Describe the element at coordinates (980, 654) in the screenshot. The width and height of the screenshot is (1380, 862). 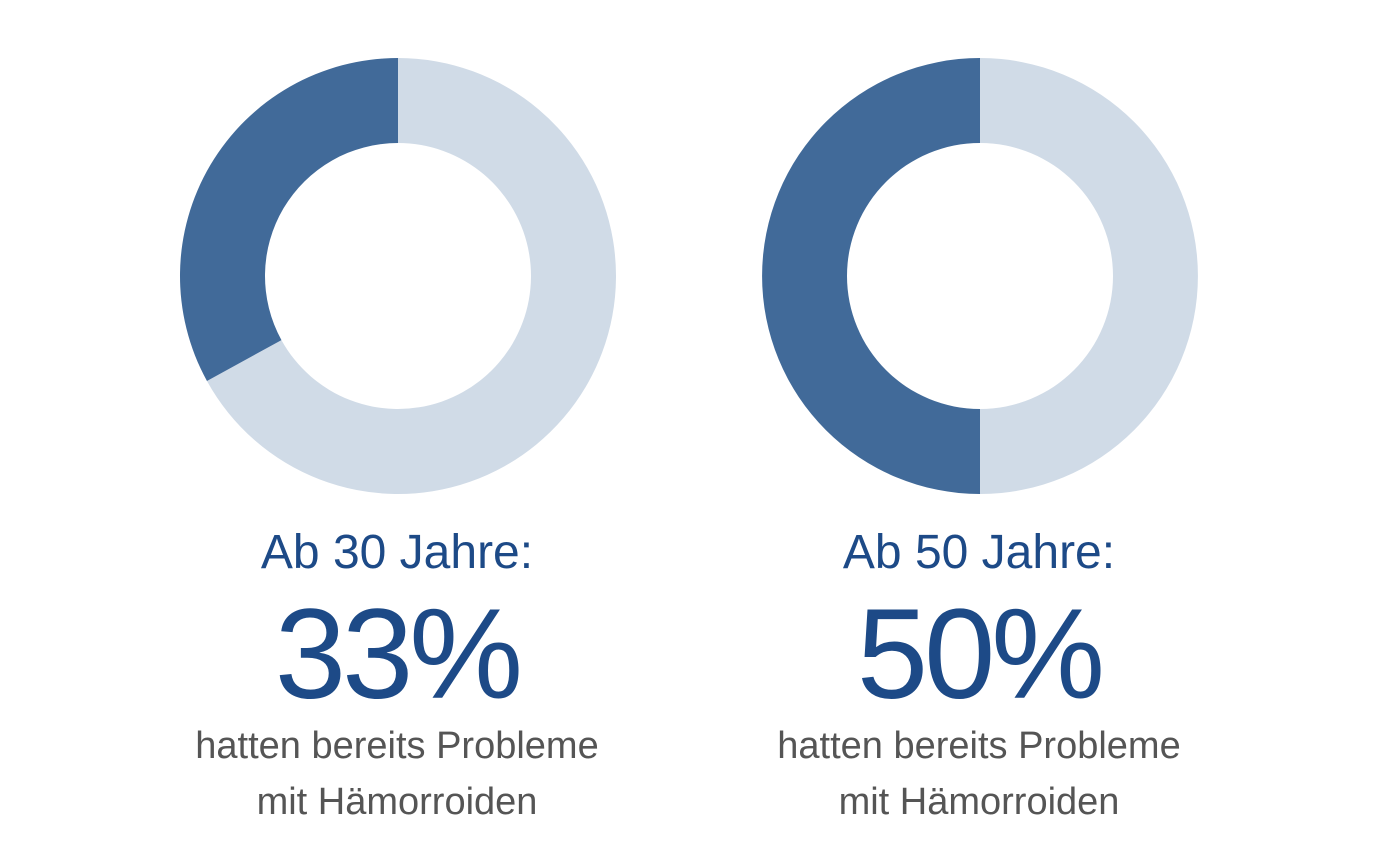
I see `percentage-value: 50%` at that location.